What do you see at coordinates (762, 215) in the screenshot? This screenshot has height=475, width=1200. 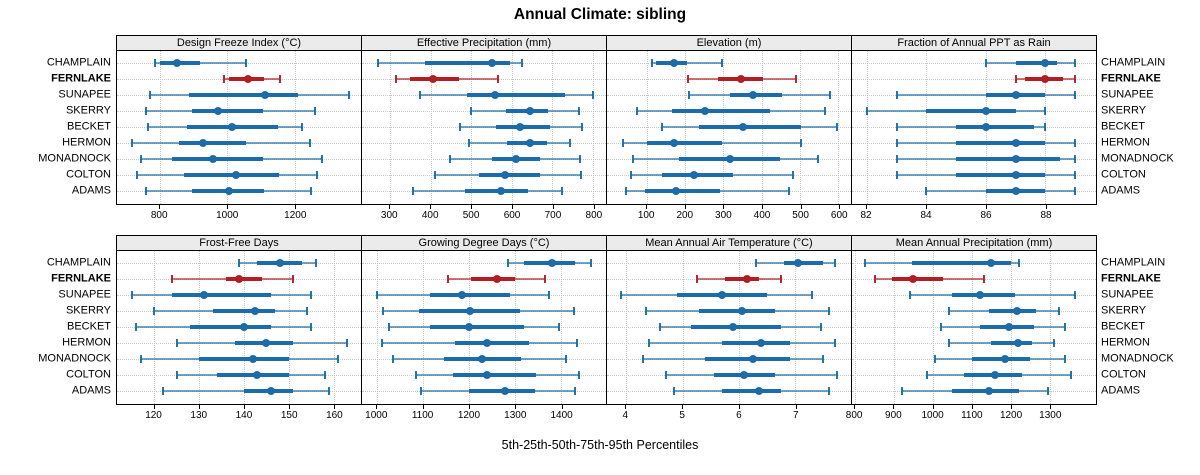 I see `x-axis-tick-label: 400` at bounding box center [762, 215].